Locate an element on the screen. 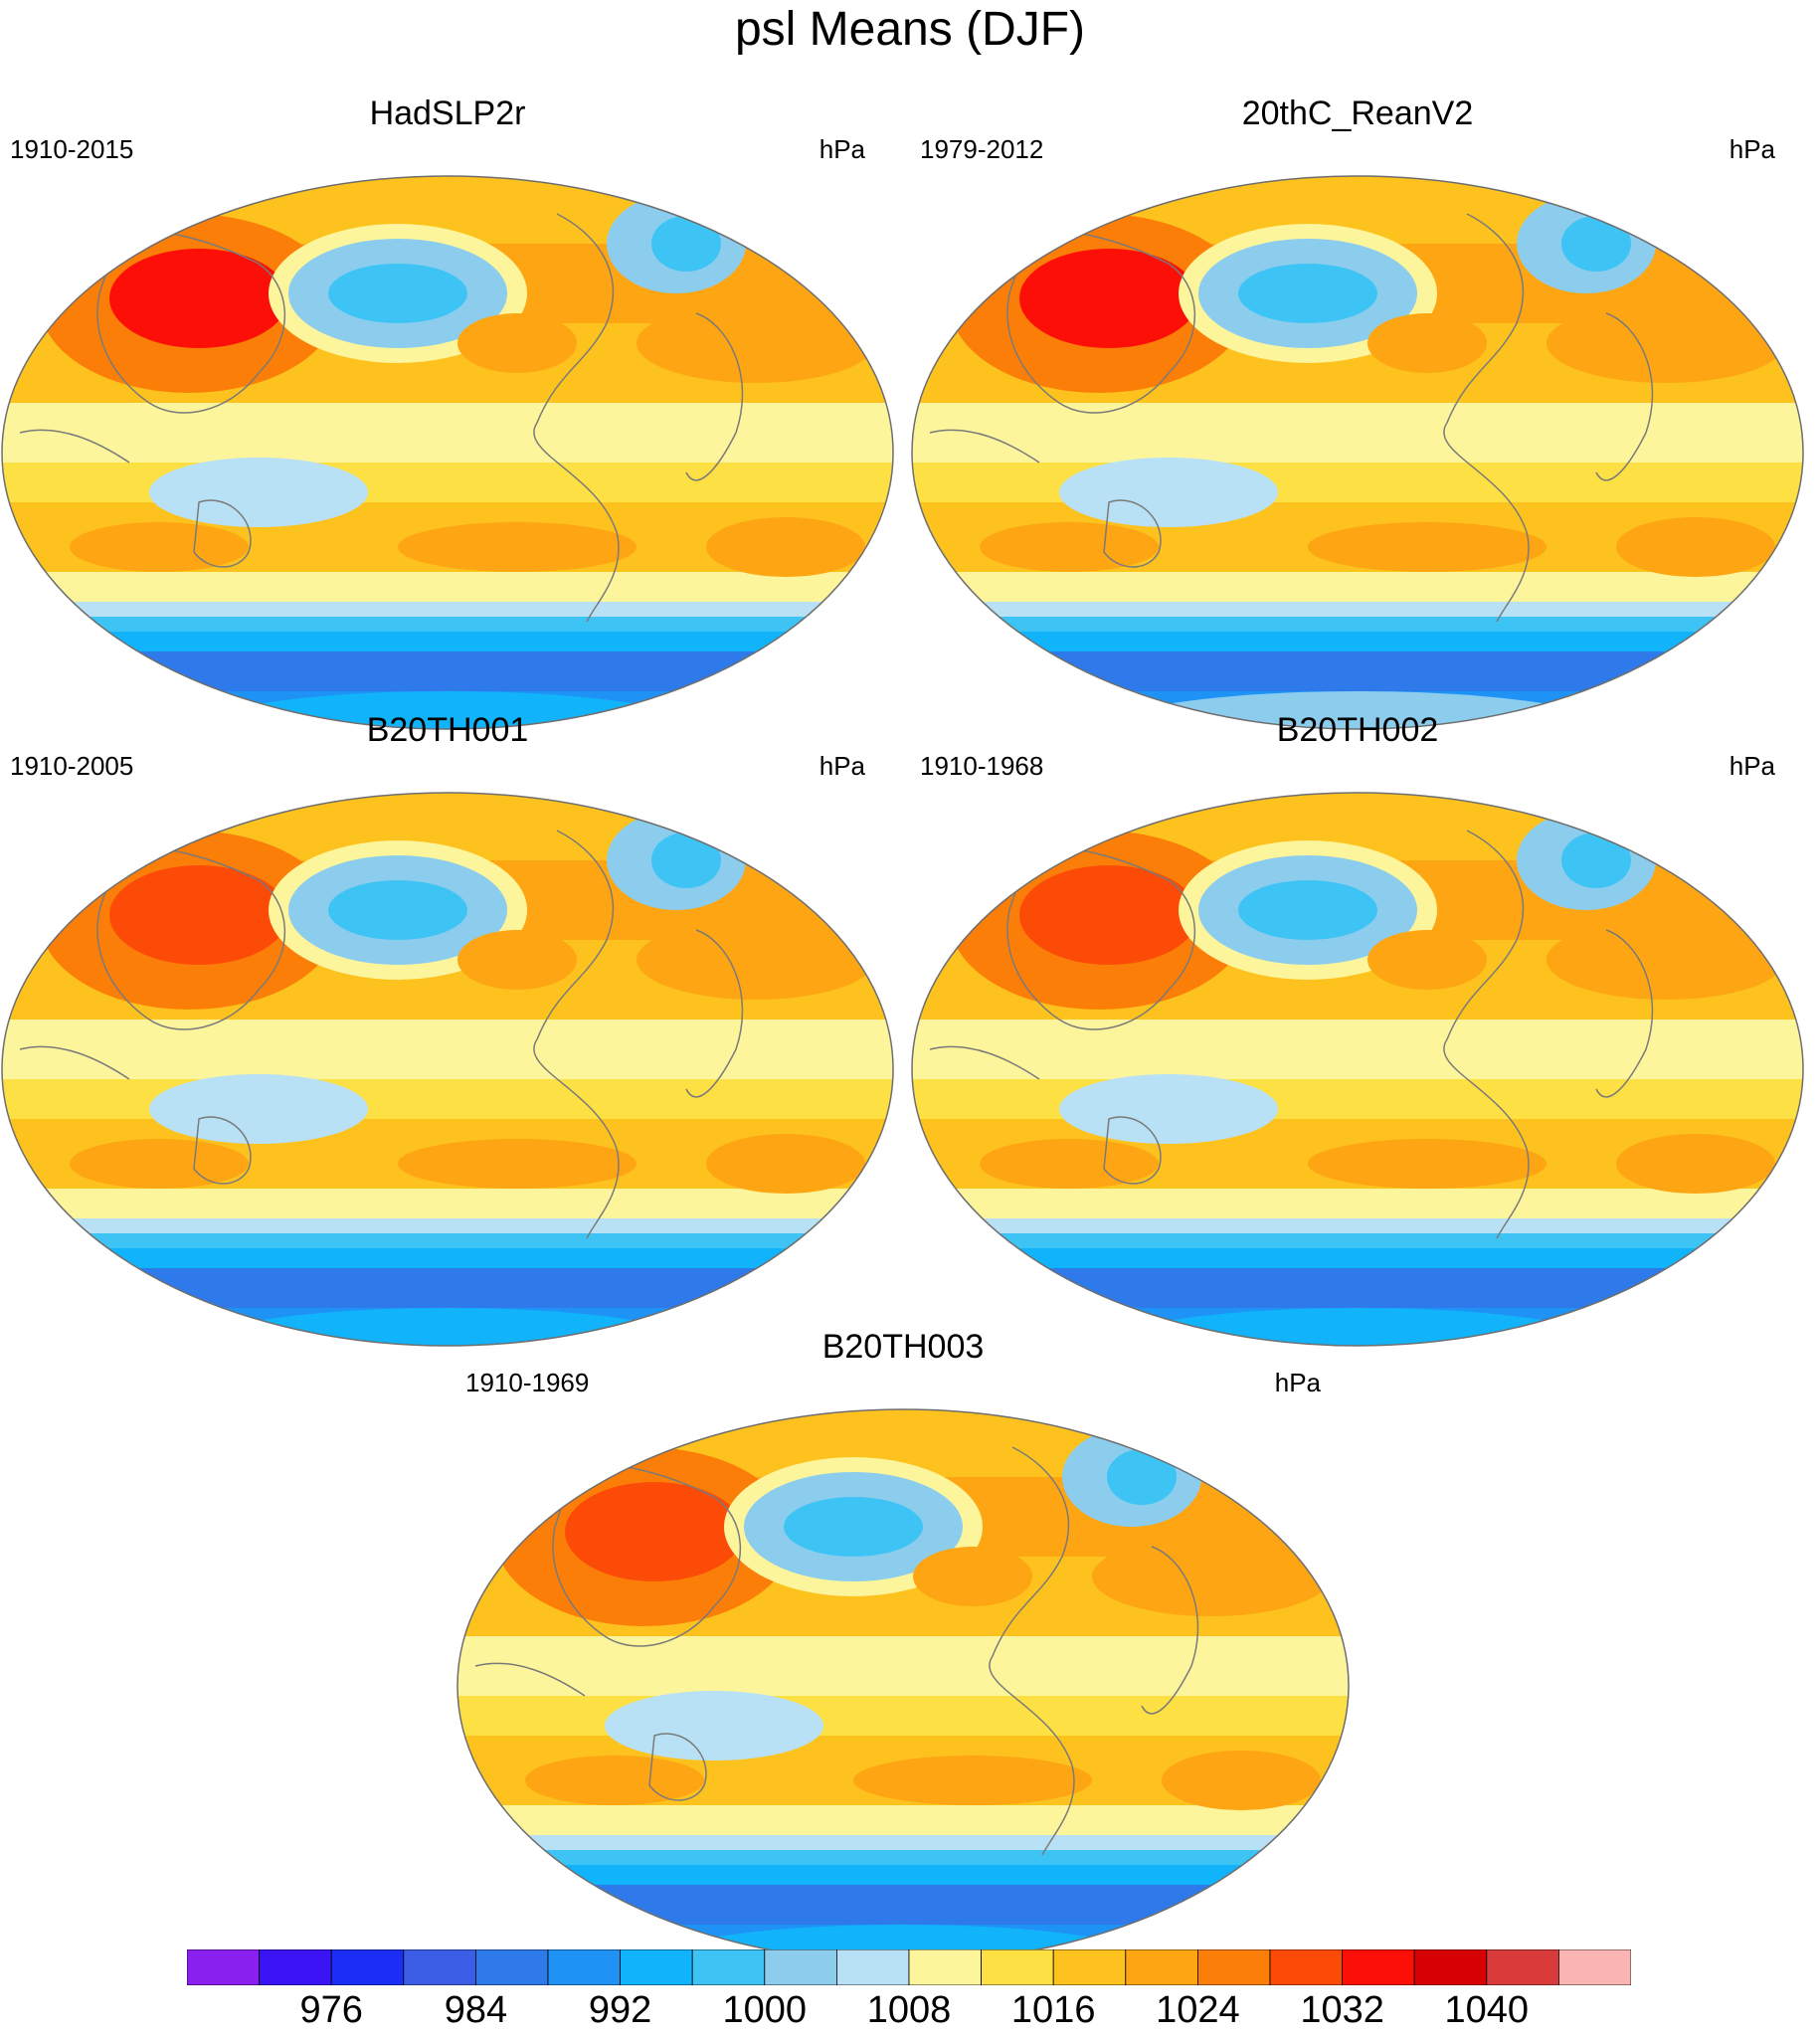 This screenshot has height=2037, width=1820. panel-title: 20thC_ReanV2 is located at coordinates (1357, 113).